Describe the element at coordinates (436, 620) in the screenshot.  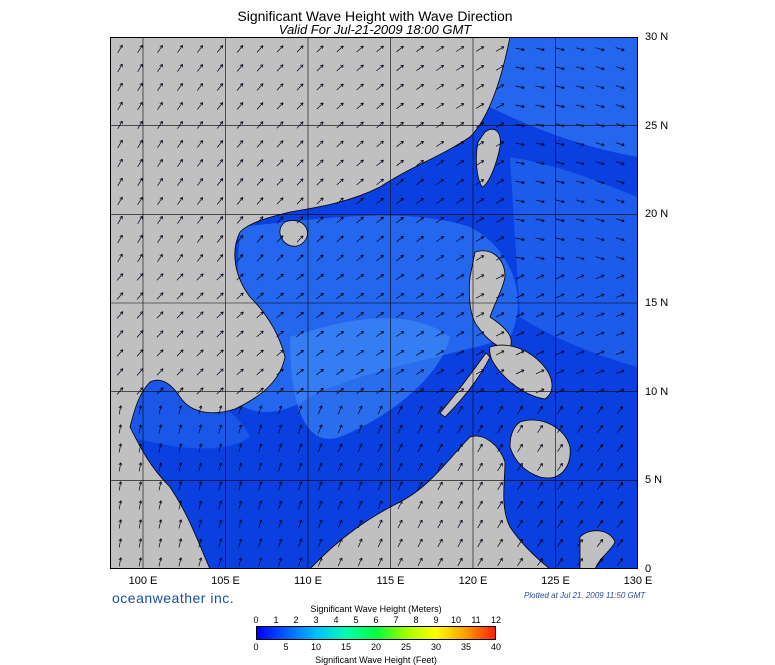
I see `colorbar-tick-meters: 9` at that location.